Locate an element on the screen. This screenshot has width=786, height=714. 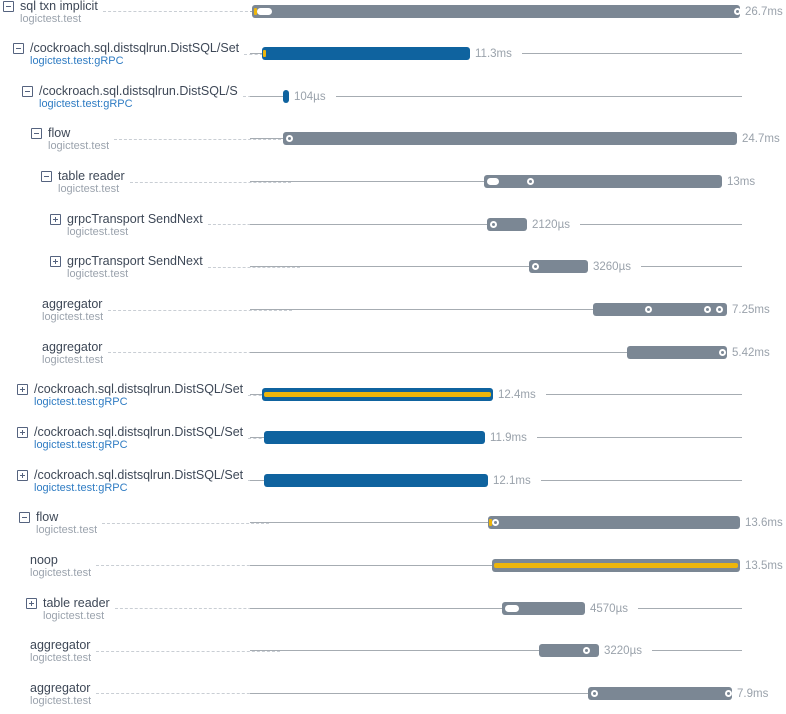
trace-span-row: noop logictest.test 13.5ms is located at coordinates (393, 566).